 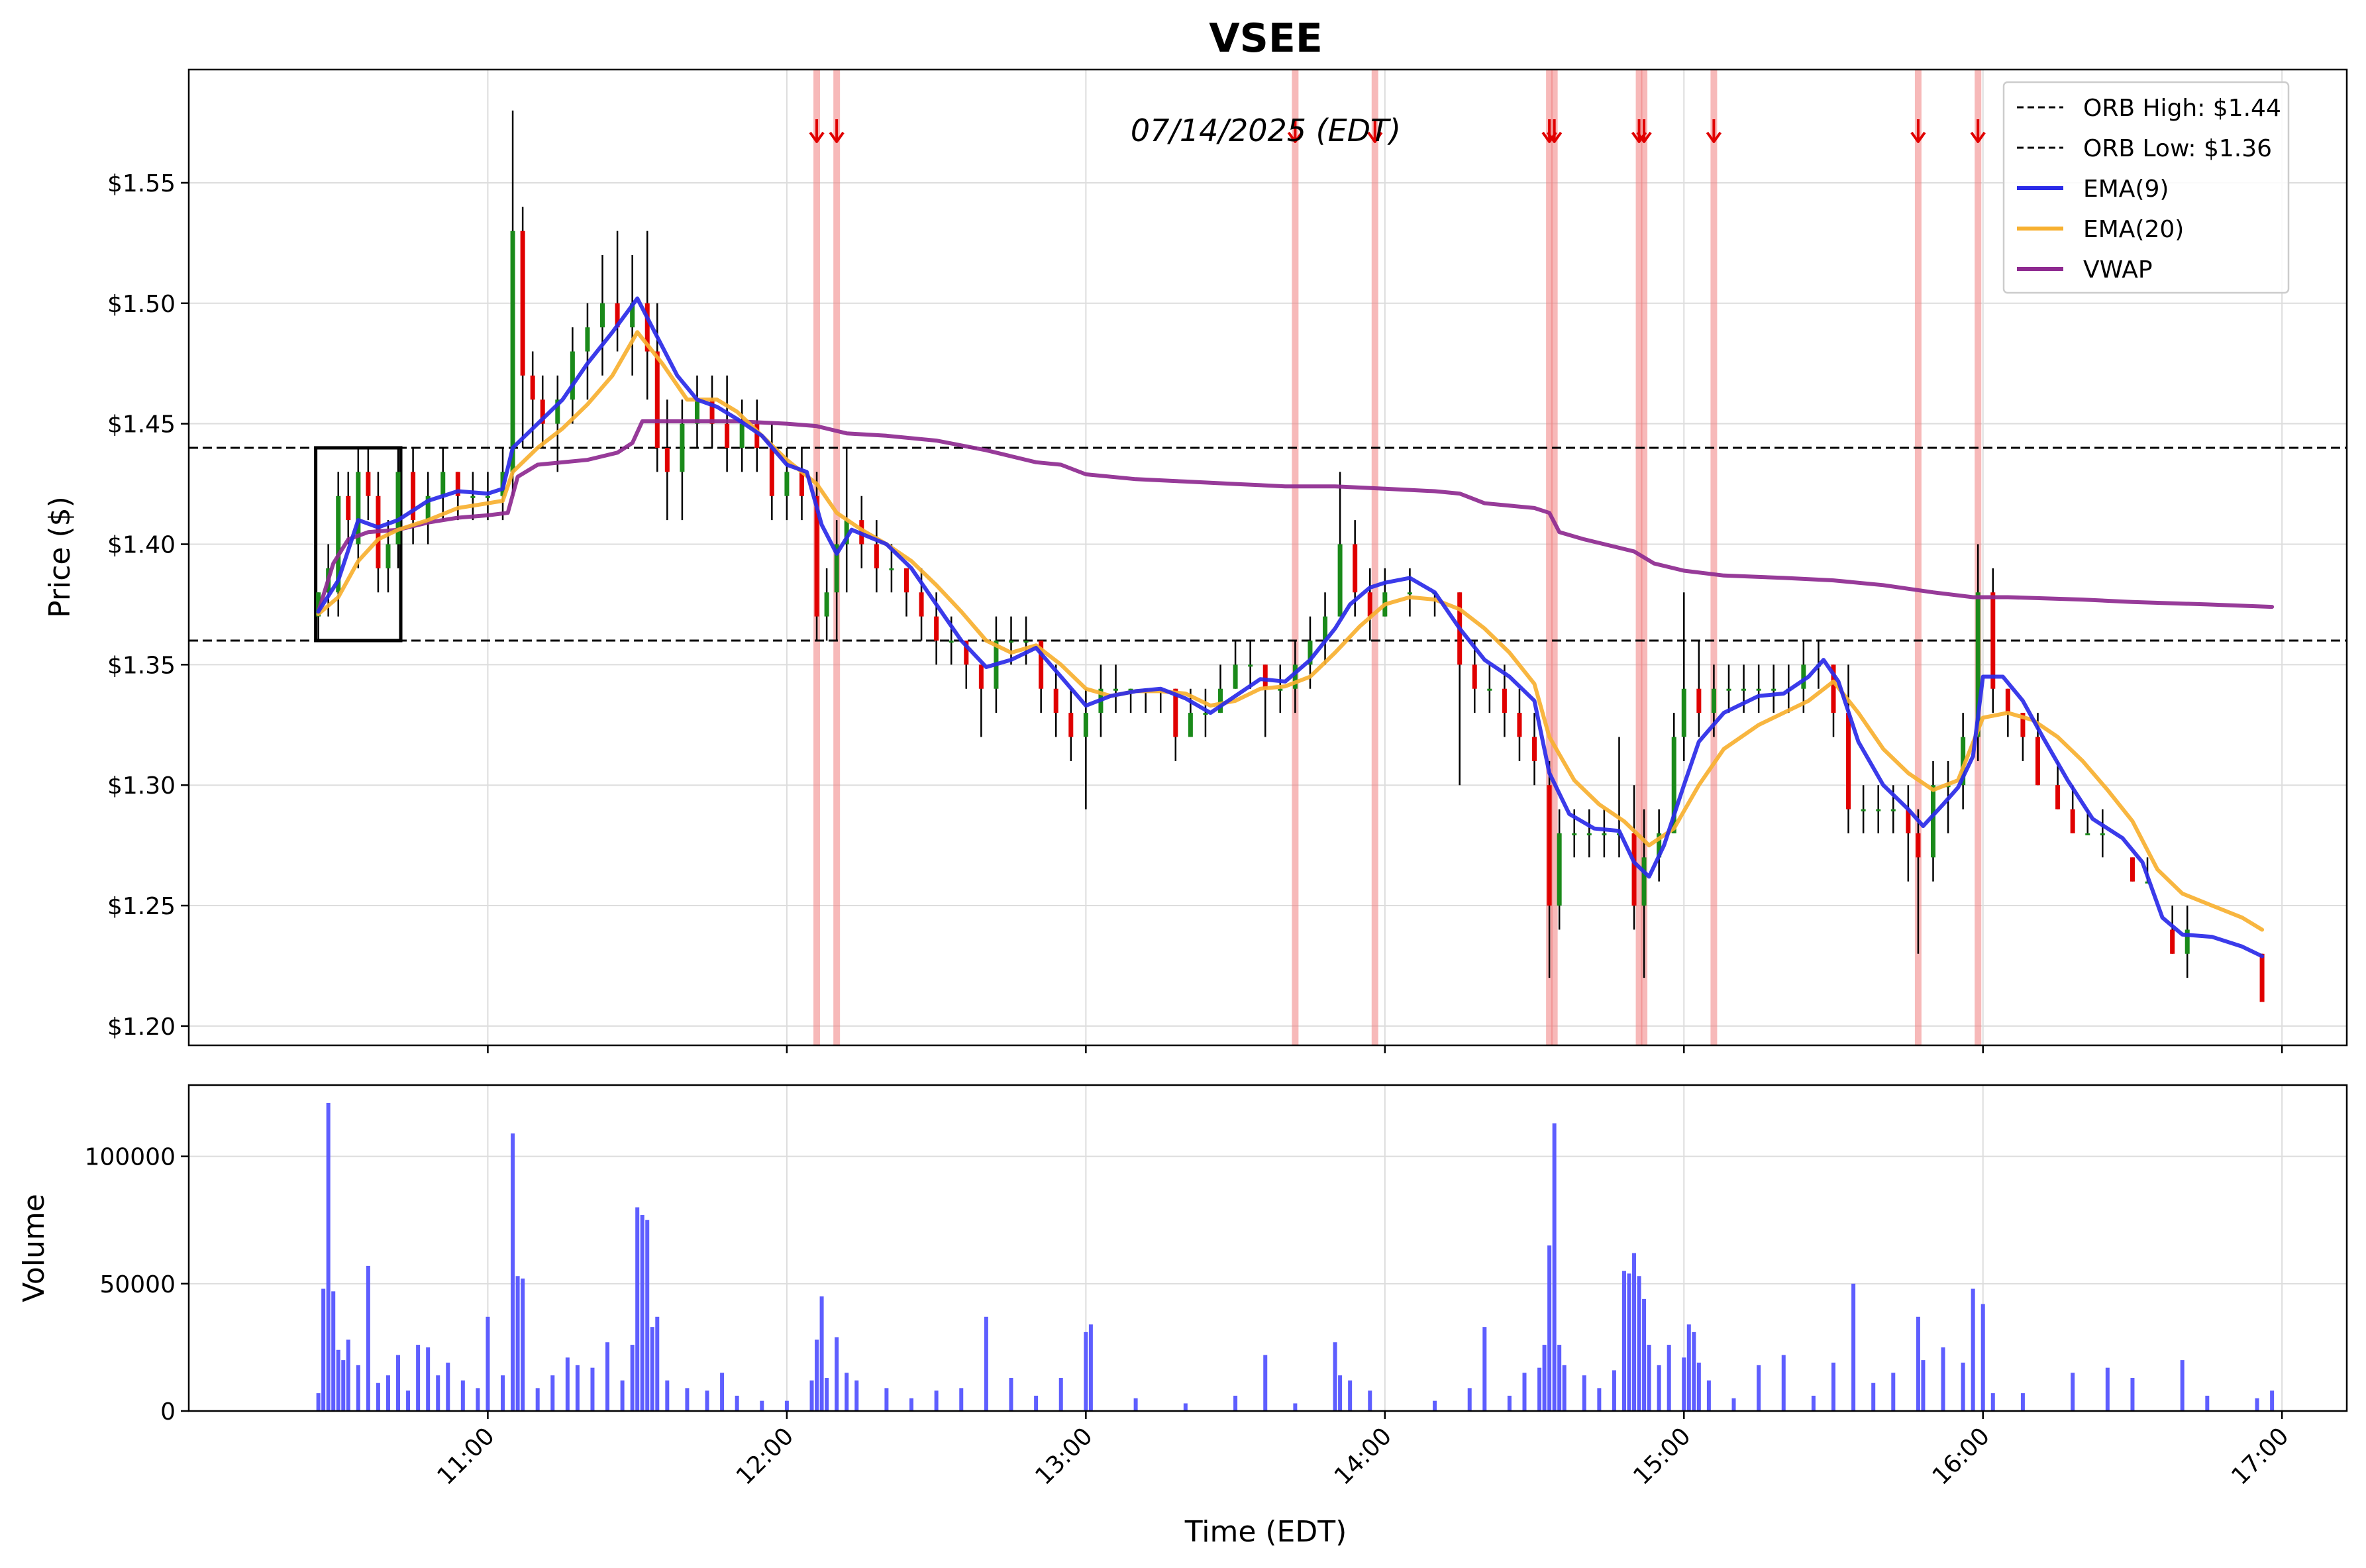 I want to click on price-y-axis-label: Price ($), so click(x=60, y=557).